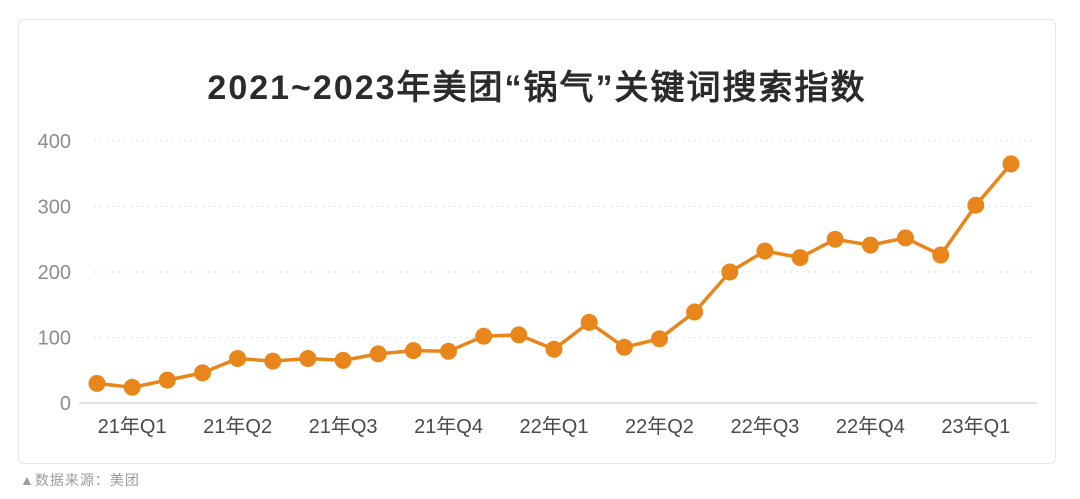 Image resolution: width=1080 pixels, height=499 pixels. What do you see at coordinates (132, 426) in the screenshot?
I see `x-tick-label: 21年Q1` at bounding box center [132, 426].